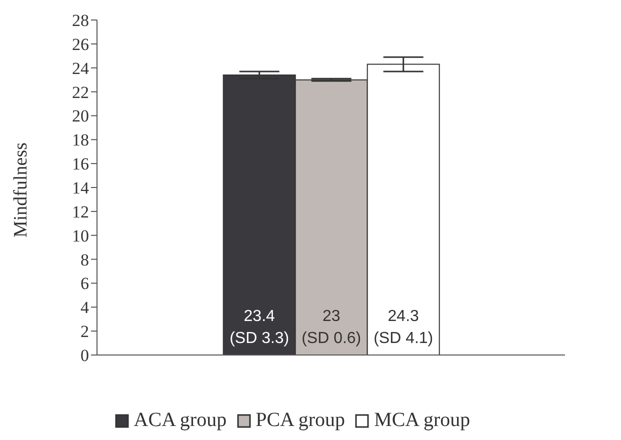 This screenshot has width=621, height=440. I want to click on y-tick-label: 18, so click(80, 140).